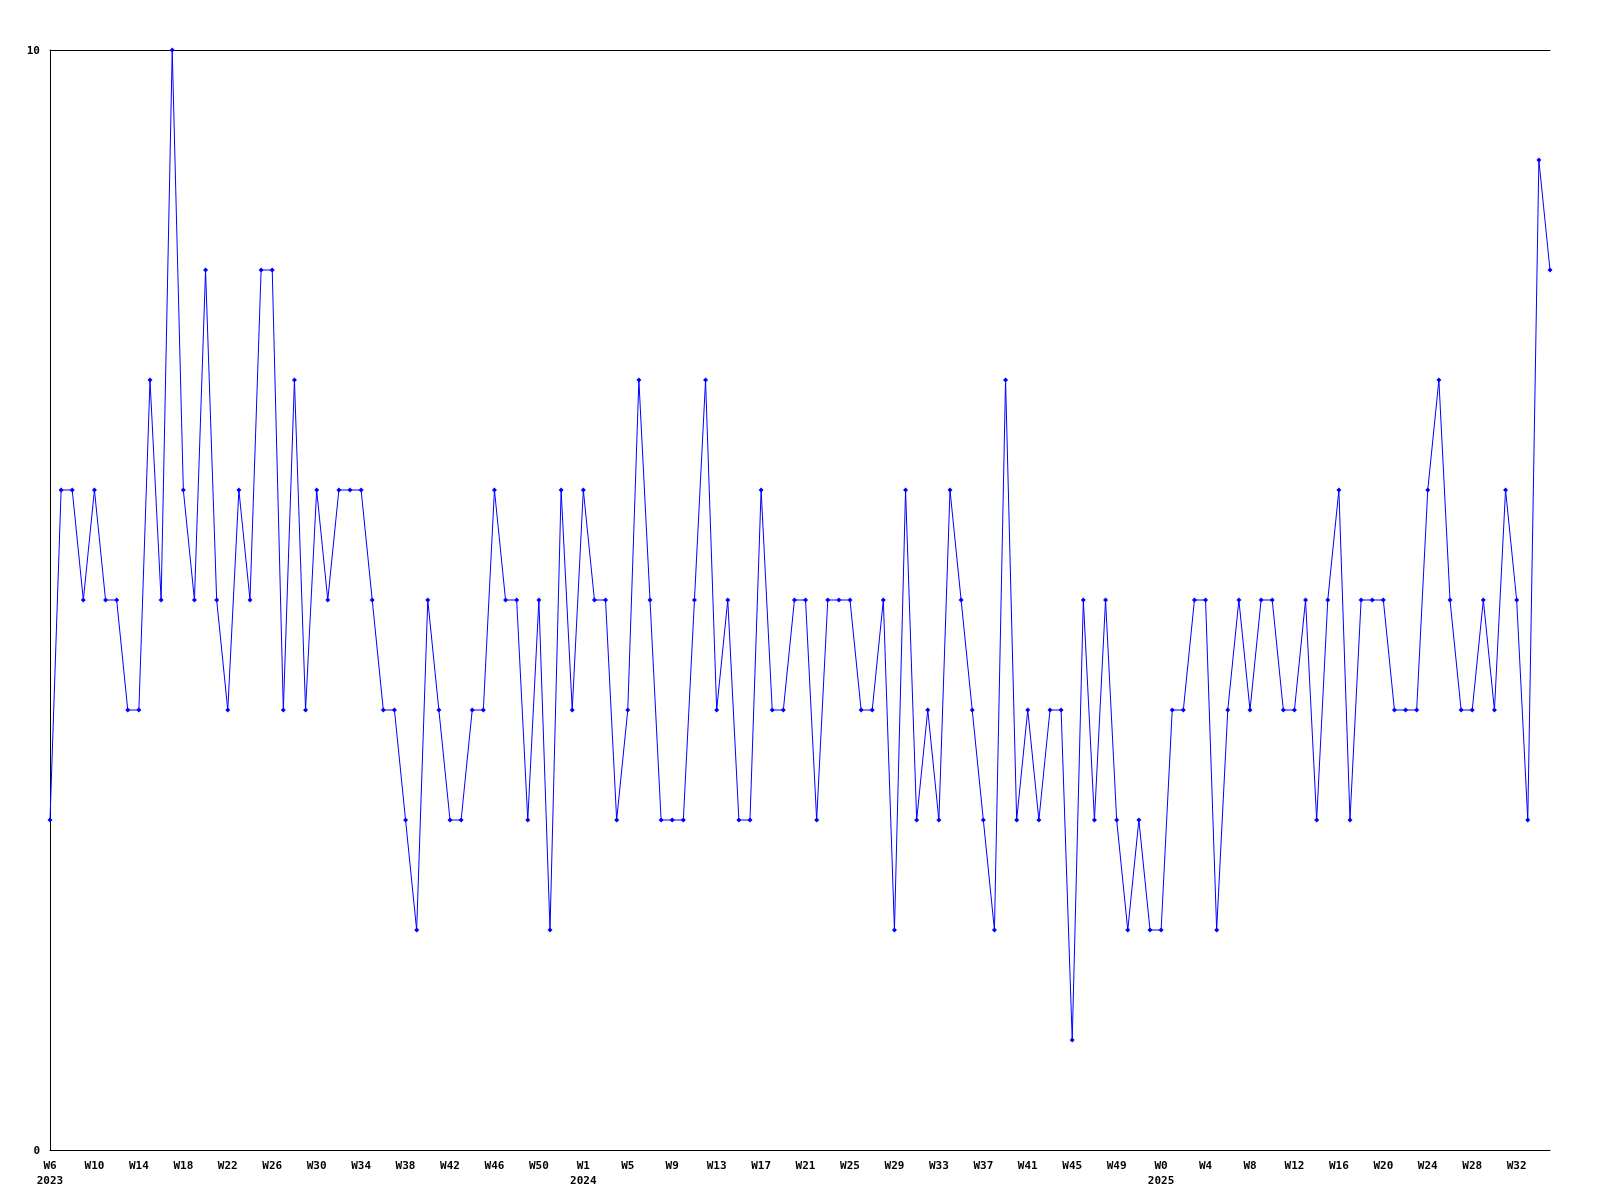 The width and height of the screenshot is (1600, 1200). What do you see at coordinates (1339, 1165) in the screenshot?
I see `x-tick-label: W16` at bounding box center [1339, 1165].